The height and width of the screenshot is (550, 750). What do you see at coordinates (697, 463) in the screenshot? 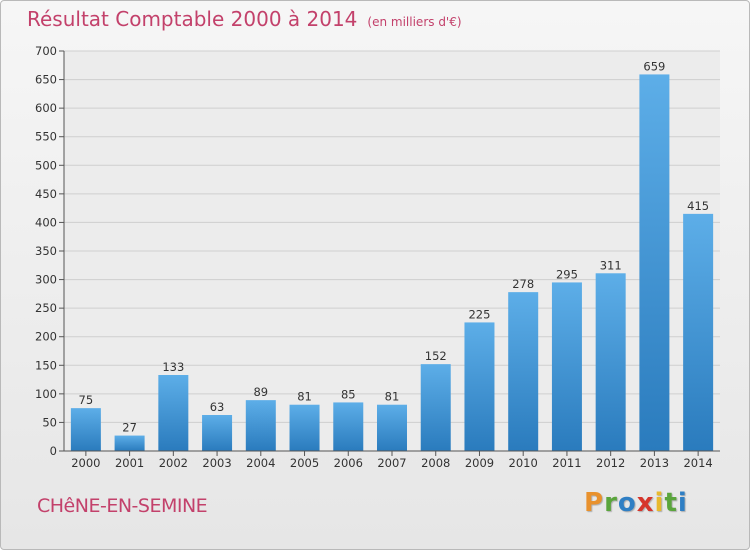
I see `x-tick-label-2014: 2014` at bounding box center [697, 463].